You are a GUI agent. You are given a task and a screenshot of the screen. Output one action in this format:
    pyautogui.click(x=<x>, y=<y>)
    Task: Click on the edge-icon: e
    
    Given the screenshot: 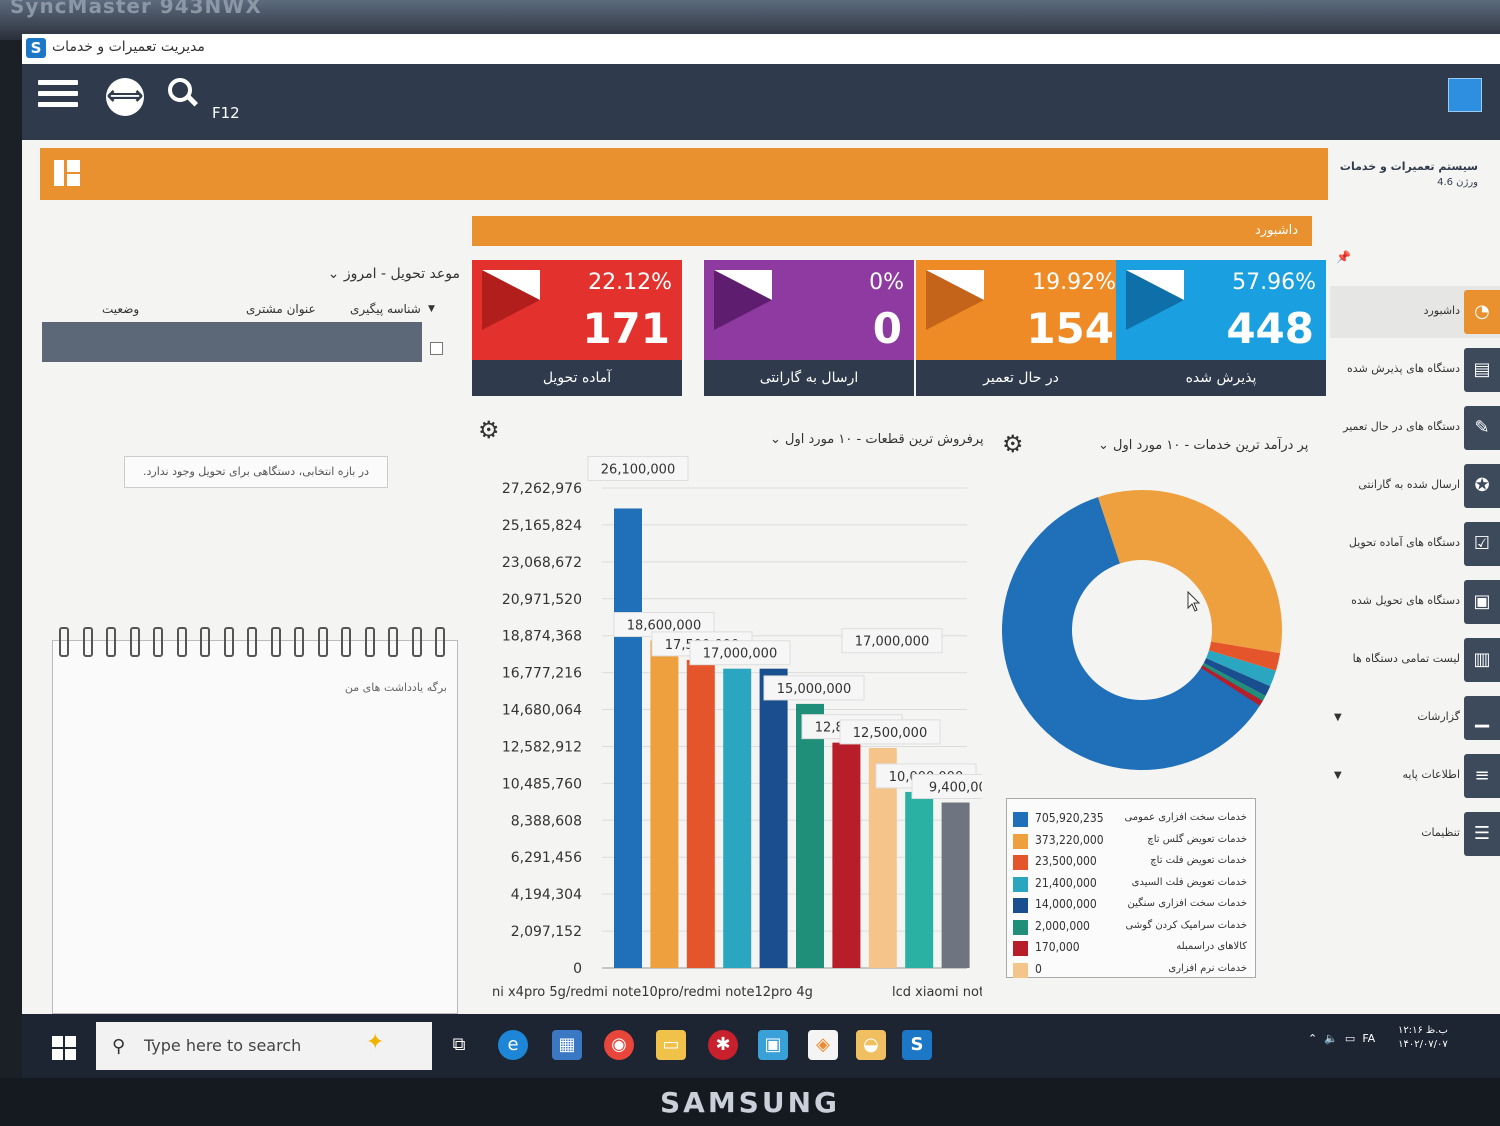 What is the action you would take?
    pyautogui.click(x=513, y=1045)
    